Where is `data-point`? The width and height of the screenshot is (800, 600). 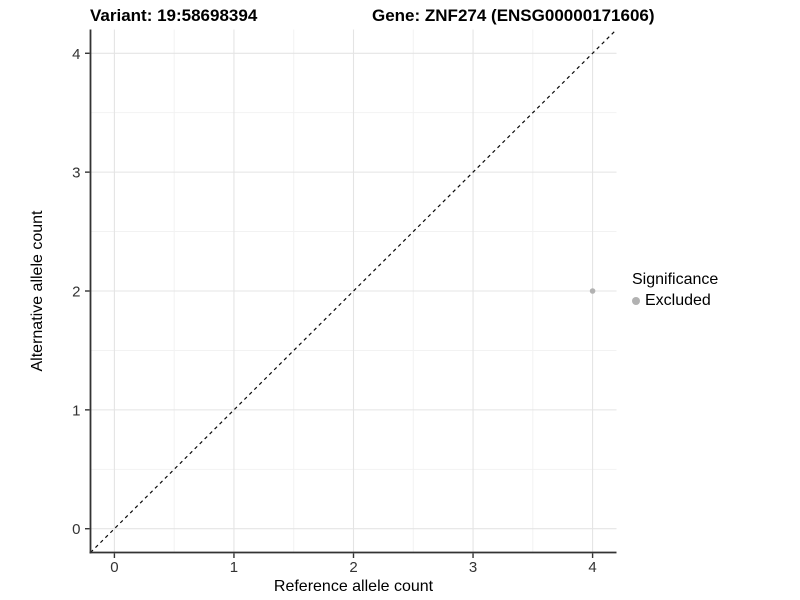
data-point is located at coordinates (592, 291).